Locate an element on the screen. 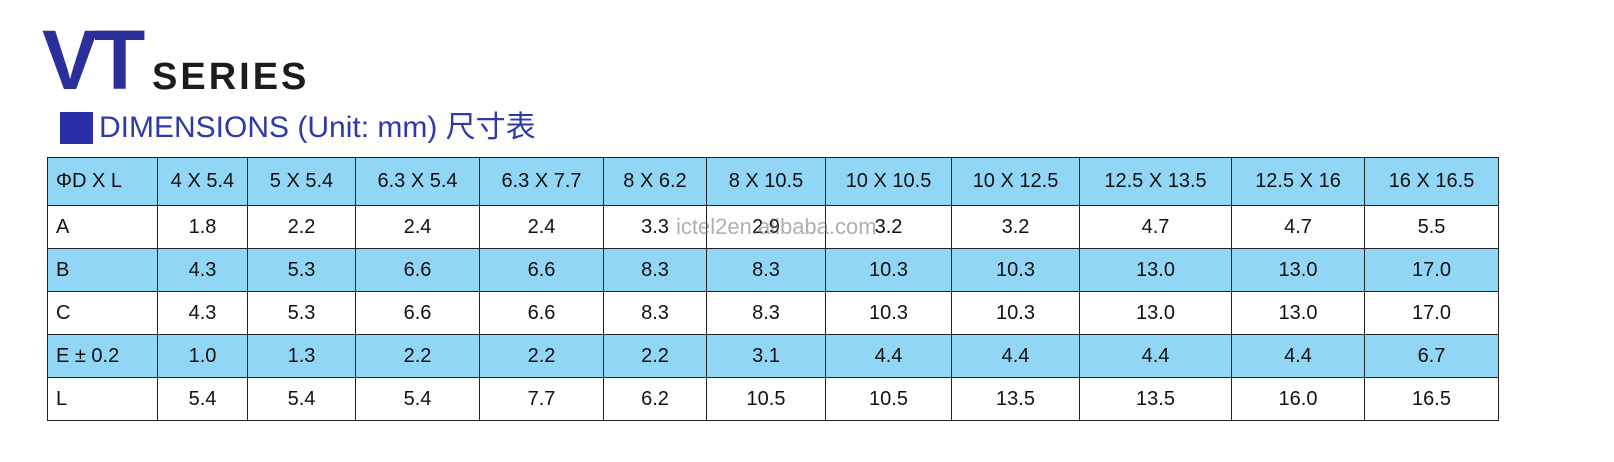  cell: 10 X 10.5 is located at coordinates (888, 181).